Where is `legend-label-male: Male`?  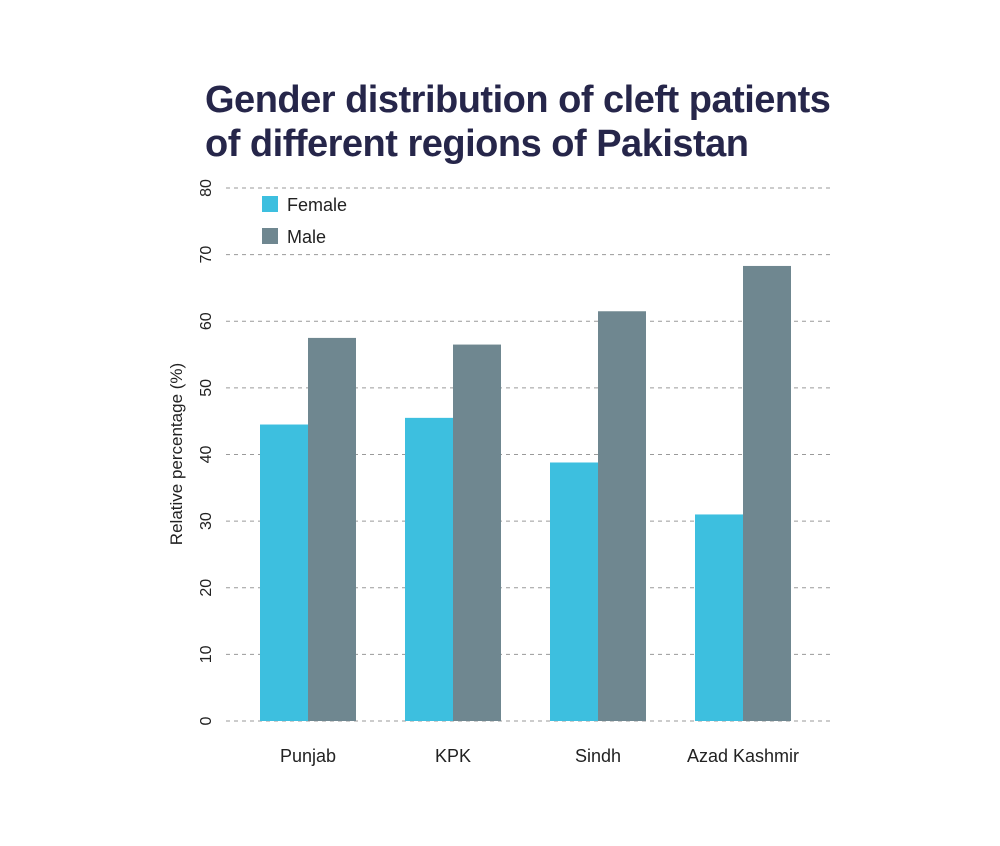
legend-label-male: Male is located at coordinates (306, 237).